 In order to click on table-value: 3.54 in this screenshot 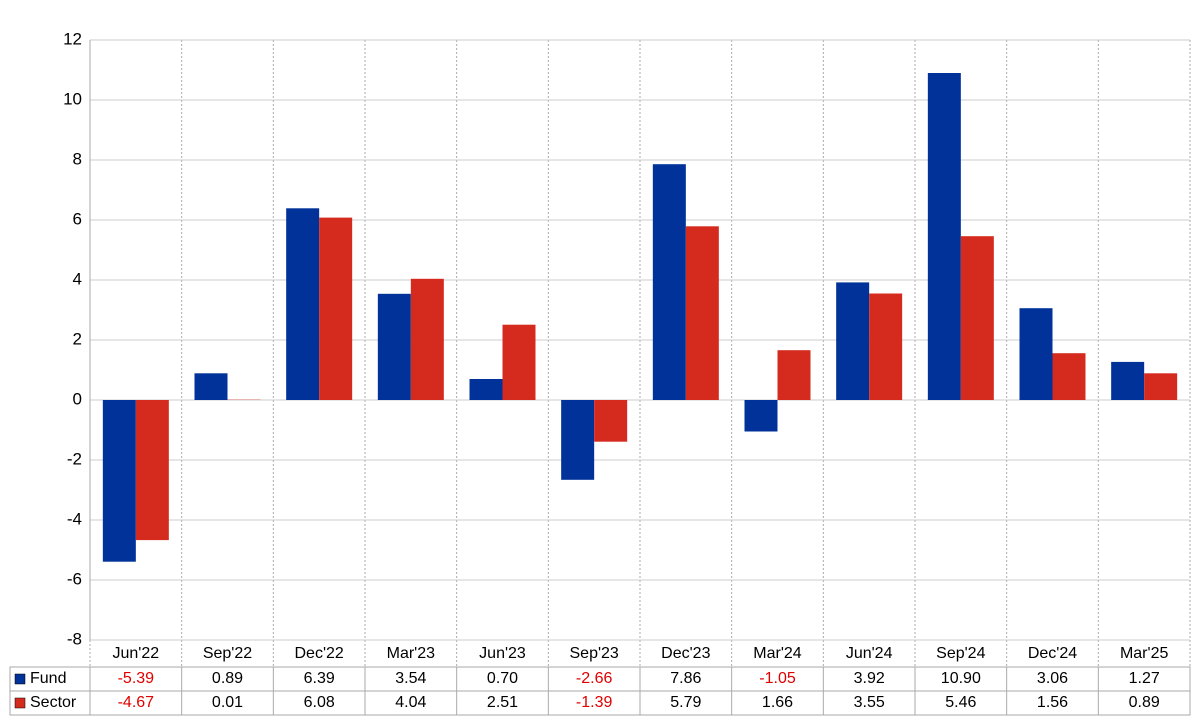, I will do `click(410, 678)`.